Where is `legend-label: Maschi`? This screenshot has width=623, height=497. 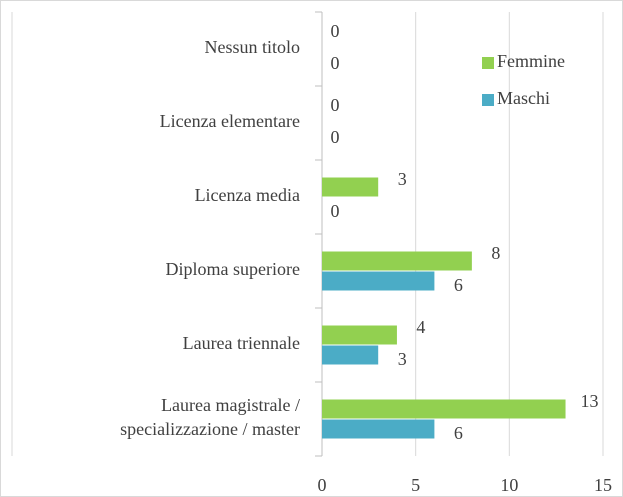 legend-label: Maschi is located at coordinates (523, 98).